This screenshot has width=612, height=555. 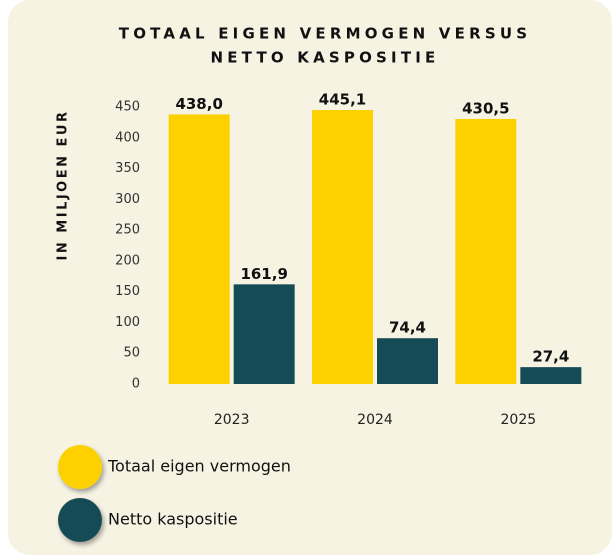 What do you see at coordinates (136, 384) in the screenshot?
I see `y-tick-label: 0` at bounding box center [136, 384].